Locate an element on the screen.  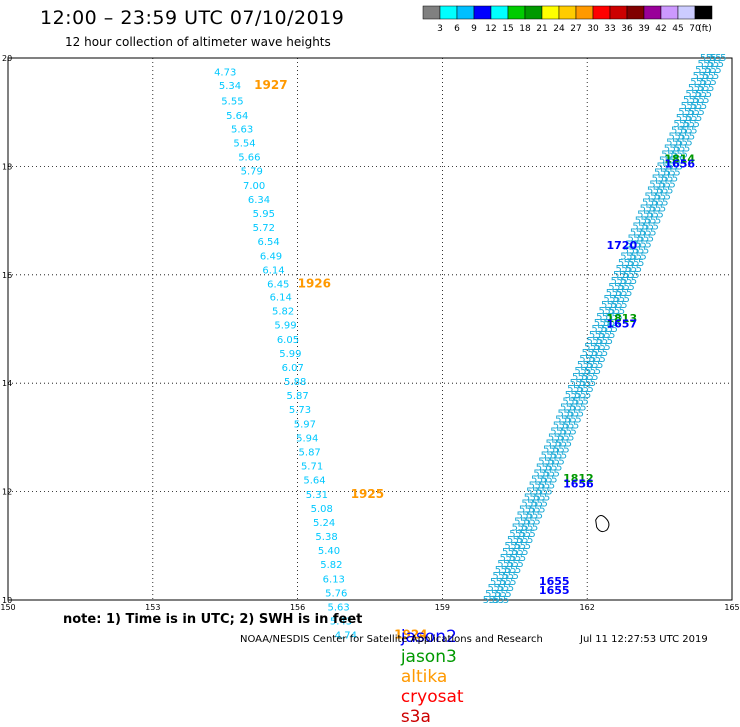
swh-value-label: 5.72 is located at coordinates (264, 228).